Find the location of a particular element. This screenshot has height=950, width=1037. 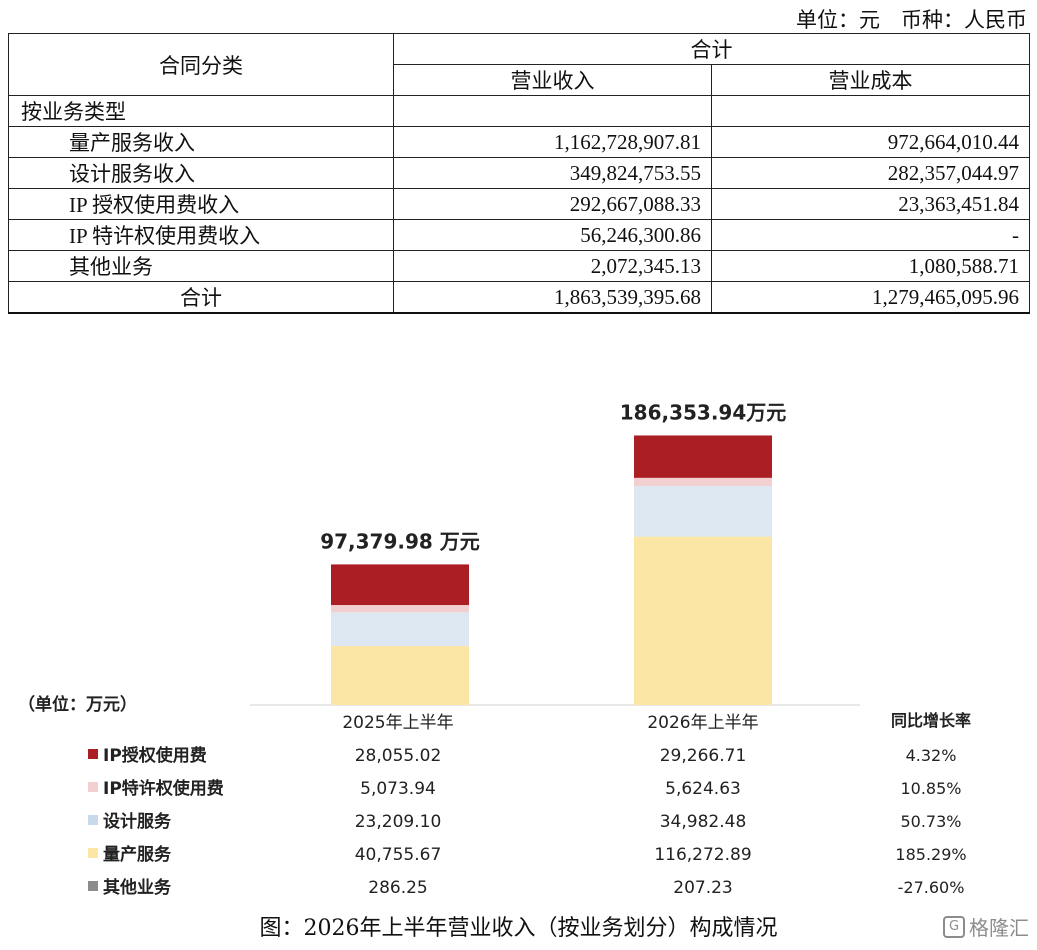

growth-value-label: 10.85% is located at coordinates (930, 788).